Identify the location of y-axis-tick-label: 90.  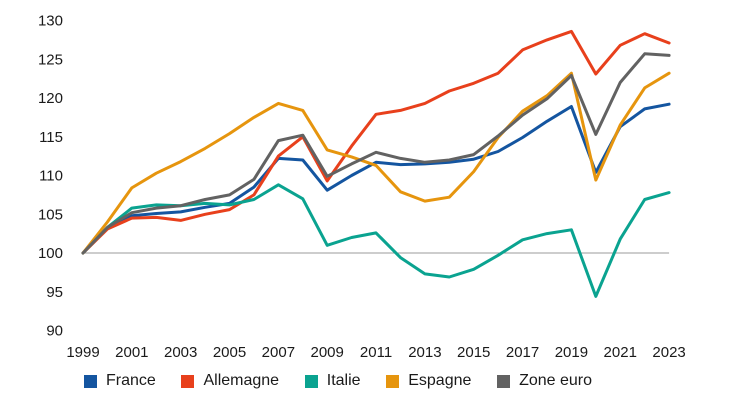
(54, 331).